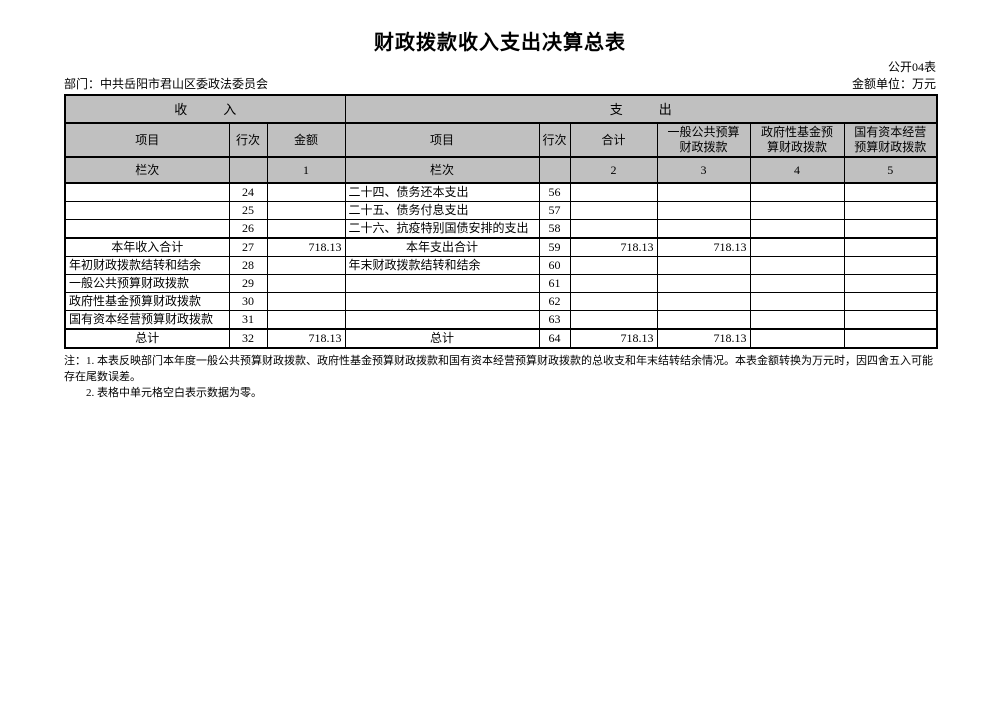 The width and height of the screenshot is (1000, 706). What do you see at coordinates (248, 265) in the screenshot?
I see `cell-income-rowno: 28` at bounding box center [248, 265].